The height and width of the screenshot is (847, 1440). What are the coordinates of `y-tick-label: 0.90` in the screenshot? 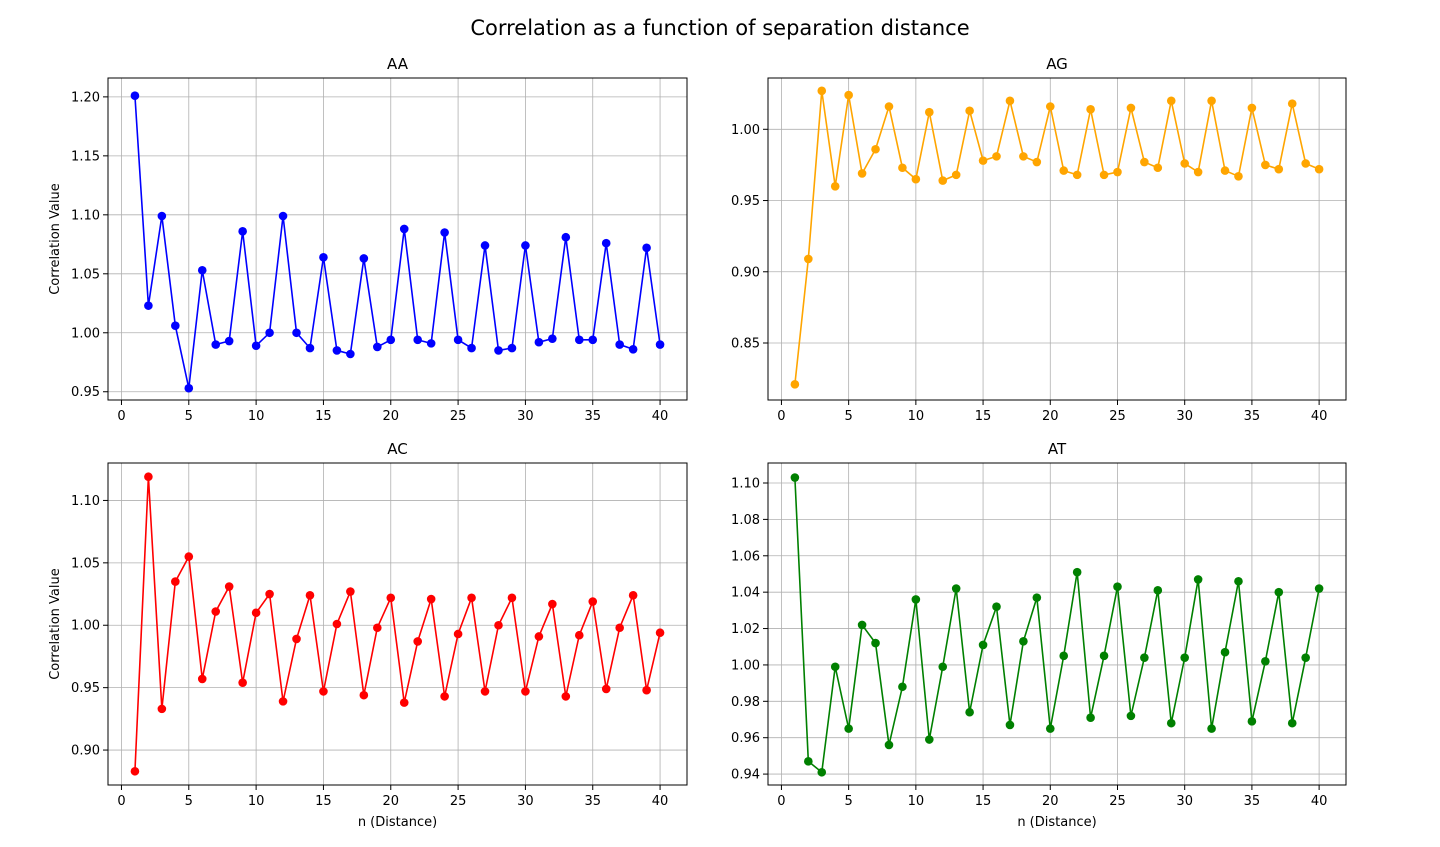 It's located at (85, 751).